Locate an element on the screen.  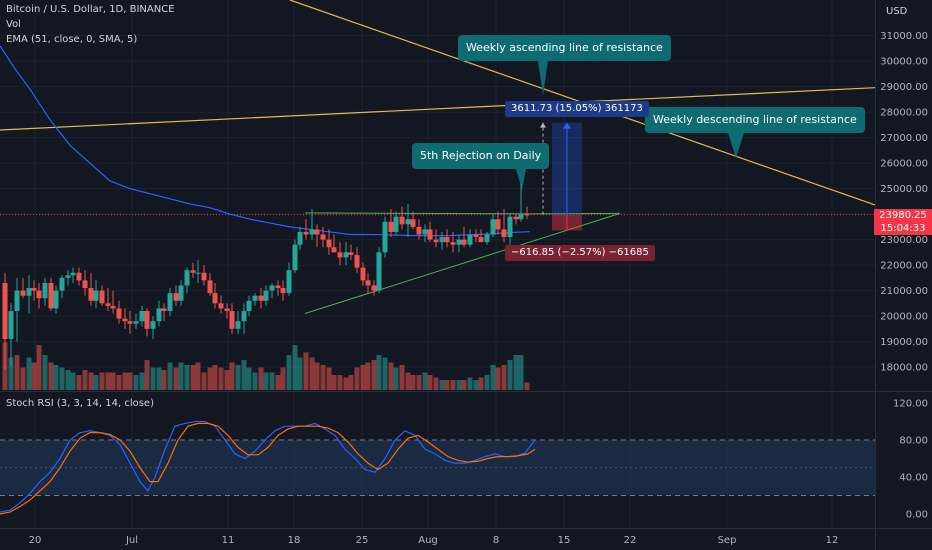
ascending-trendline is located at coordinates (438, 109).